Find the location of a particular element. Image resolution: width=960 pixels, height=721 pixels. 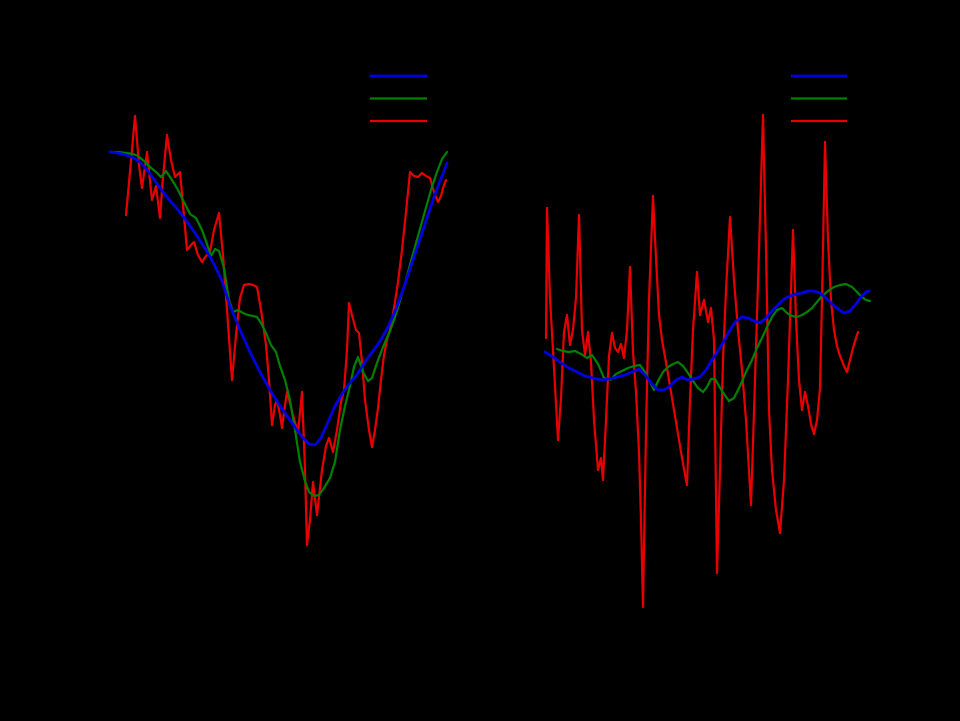

right-smoothed-green-line is located at coordinates (713, 342).